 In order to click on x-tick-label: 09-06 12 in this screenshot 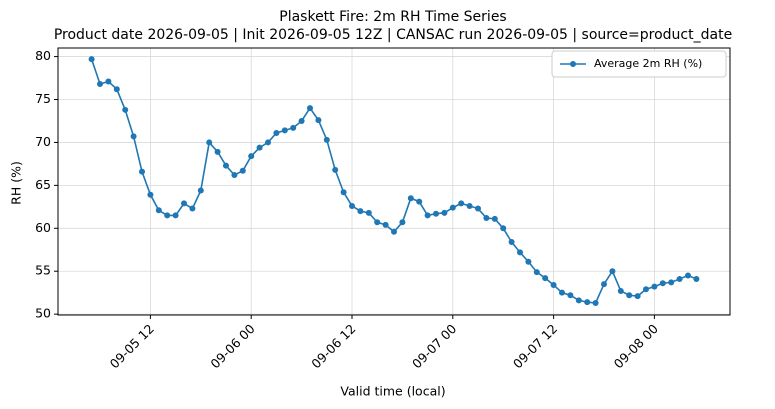, I will do `click(333, 346)`.